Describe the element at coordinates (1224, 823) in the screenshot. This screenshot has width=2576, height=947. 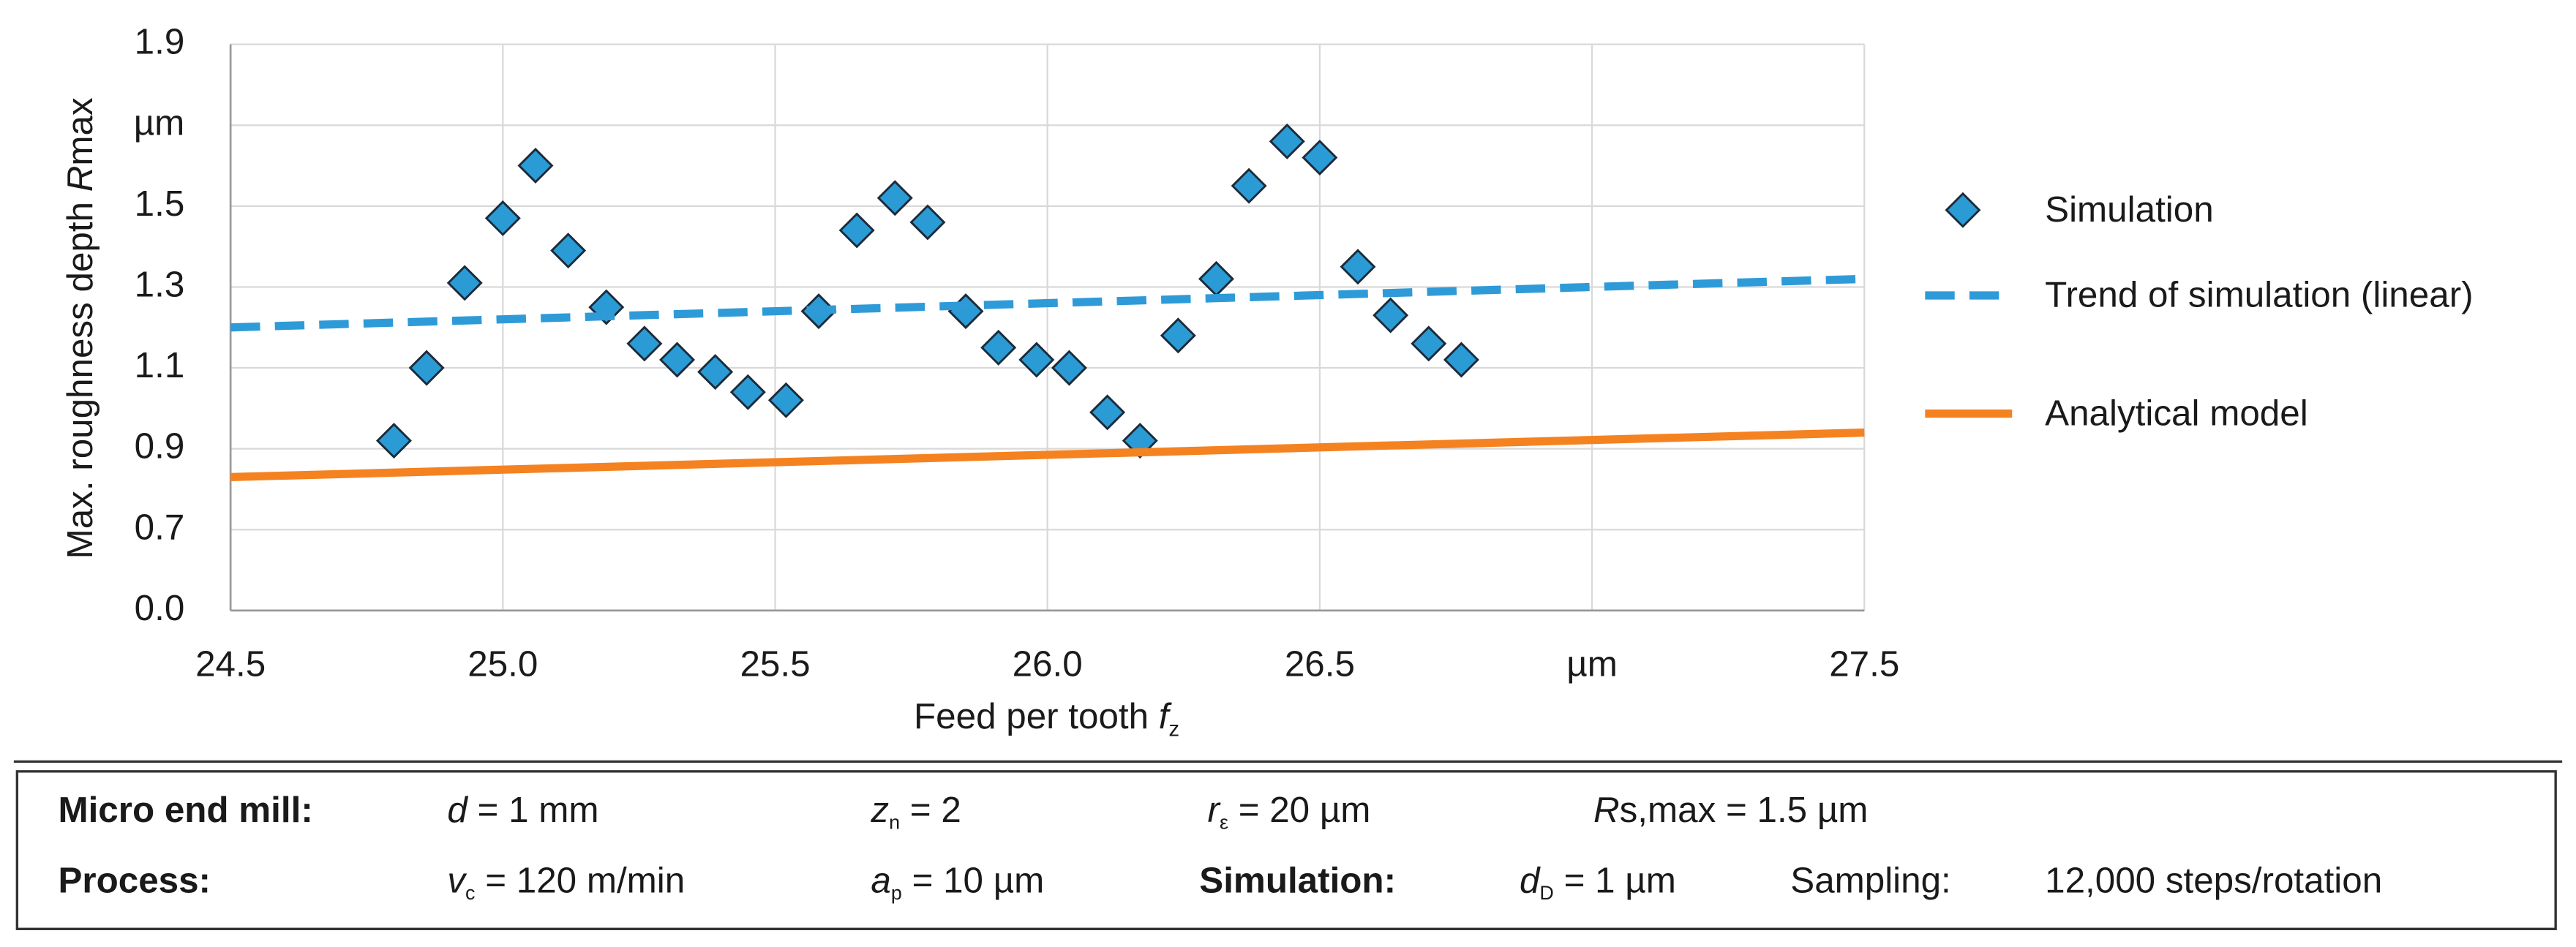
I see `parameter-subscript: ε` at that location.